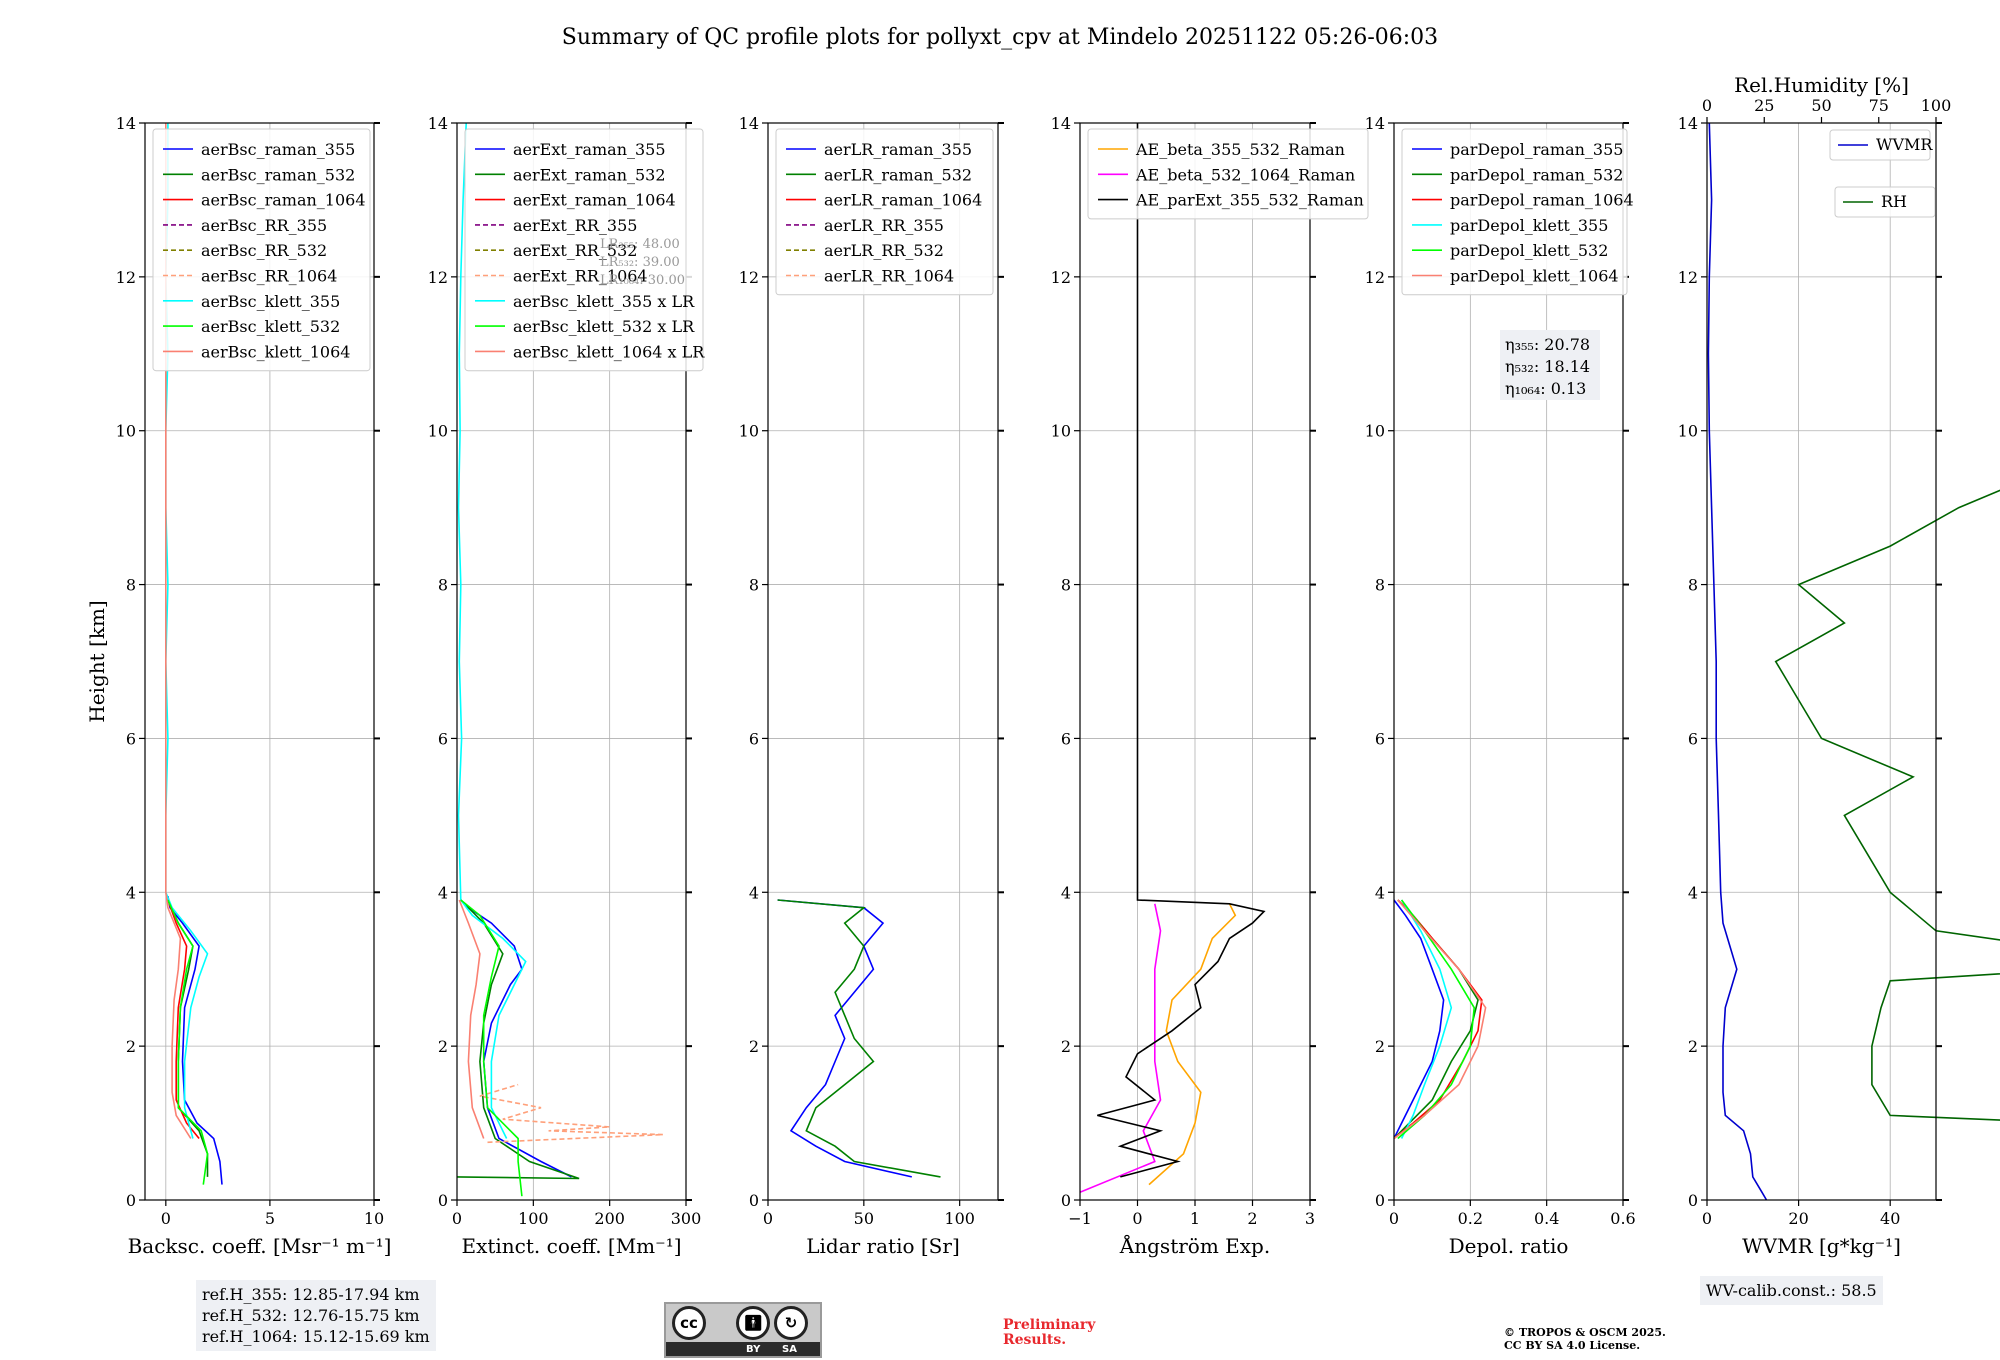 The image size is (2000, 1360). Describe the element at coordinates (1622, 1218) in the screenshot. I see `x-tick-label: 0.6` at that location.